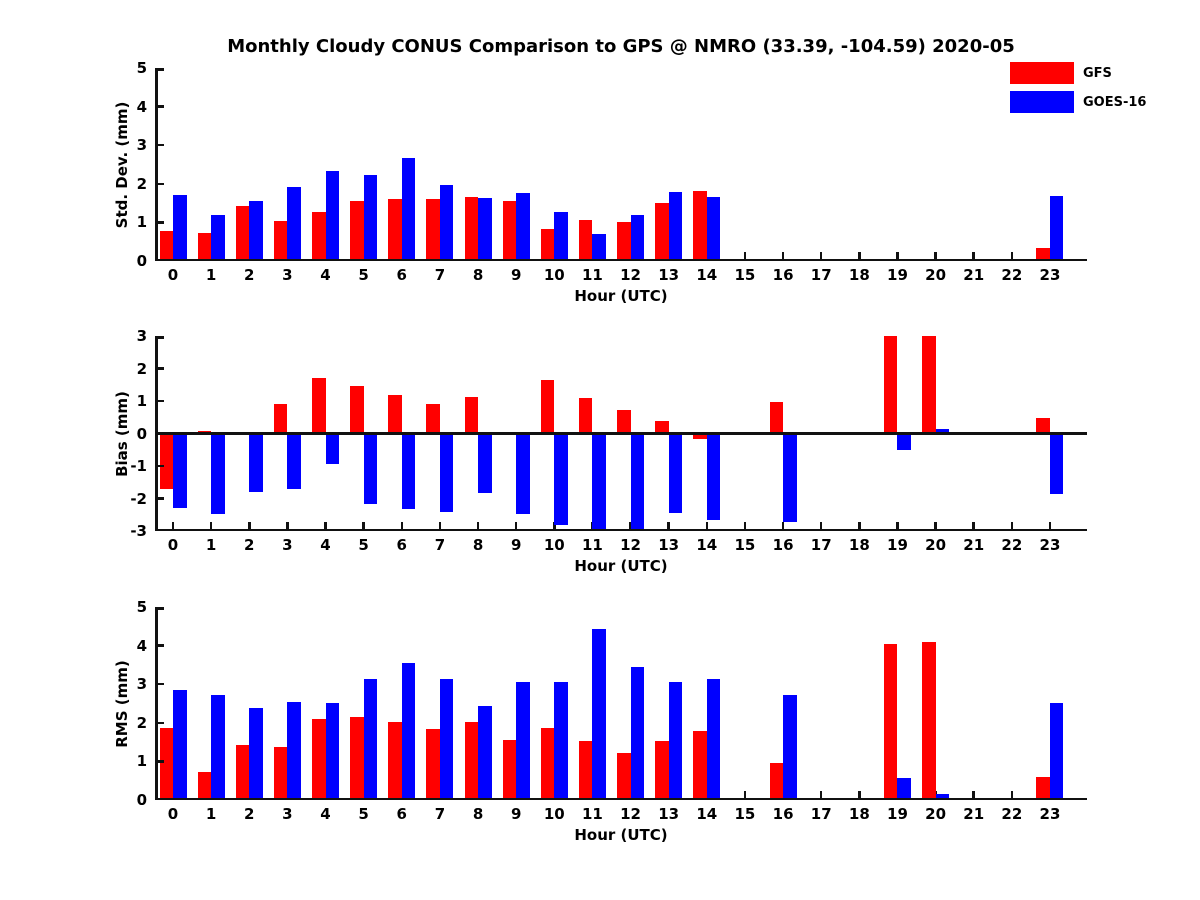 The height and width of the screenshot is (900, 1200). What do you see at coordinates (974, 814) in the screenshot?
I see `x-tick-label: 21` at bounding box center [974, 814].